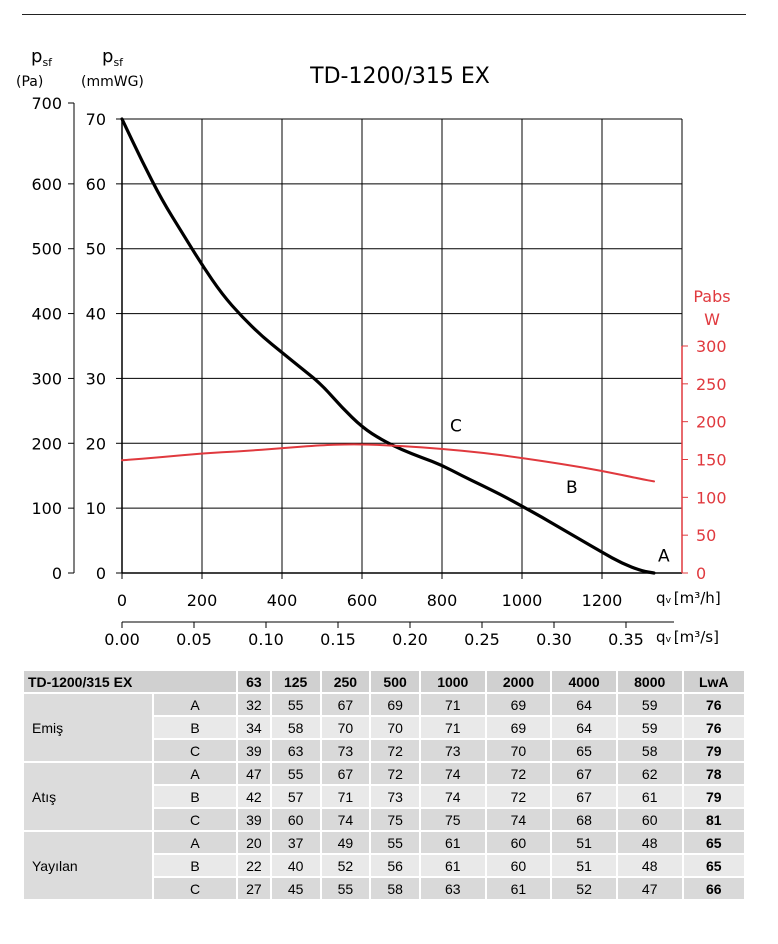  Describe the element at coordinates (554, 639) in the screenshot. I see `m3s-tick-label: 0.30` at that location.